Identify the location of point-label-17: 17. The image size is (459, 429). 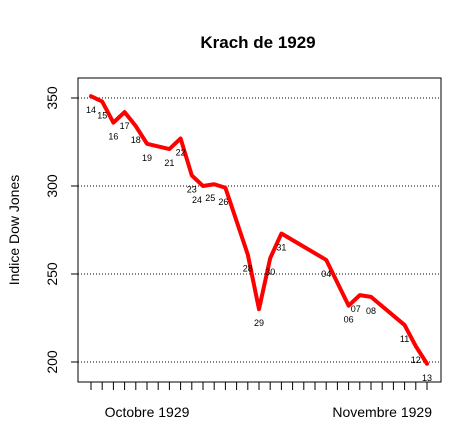
(125, 126).